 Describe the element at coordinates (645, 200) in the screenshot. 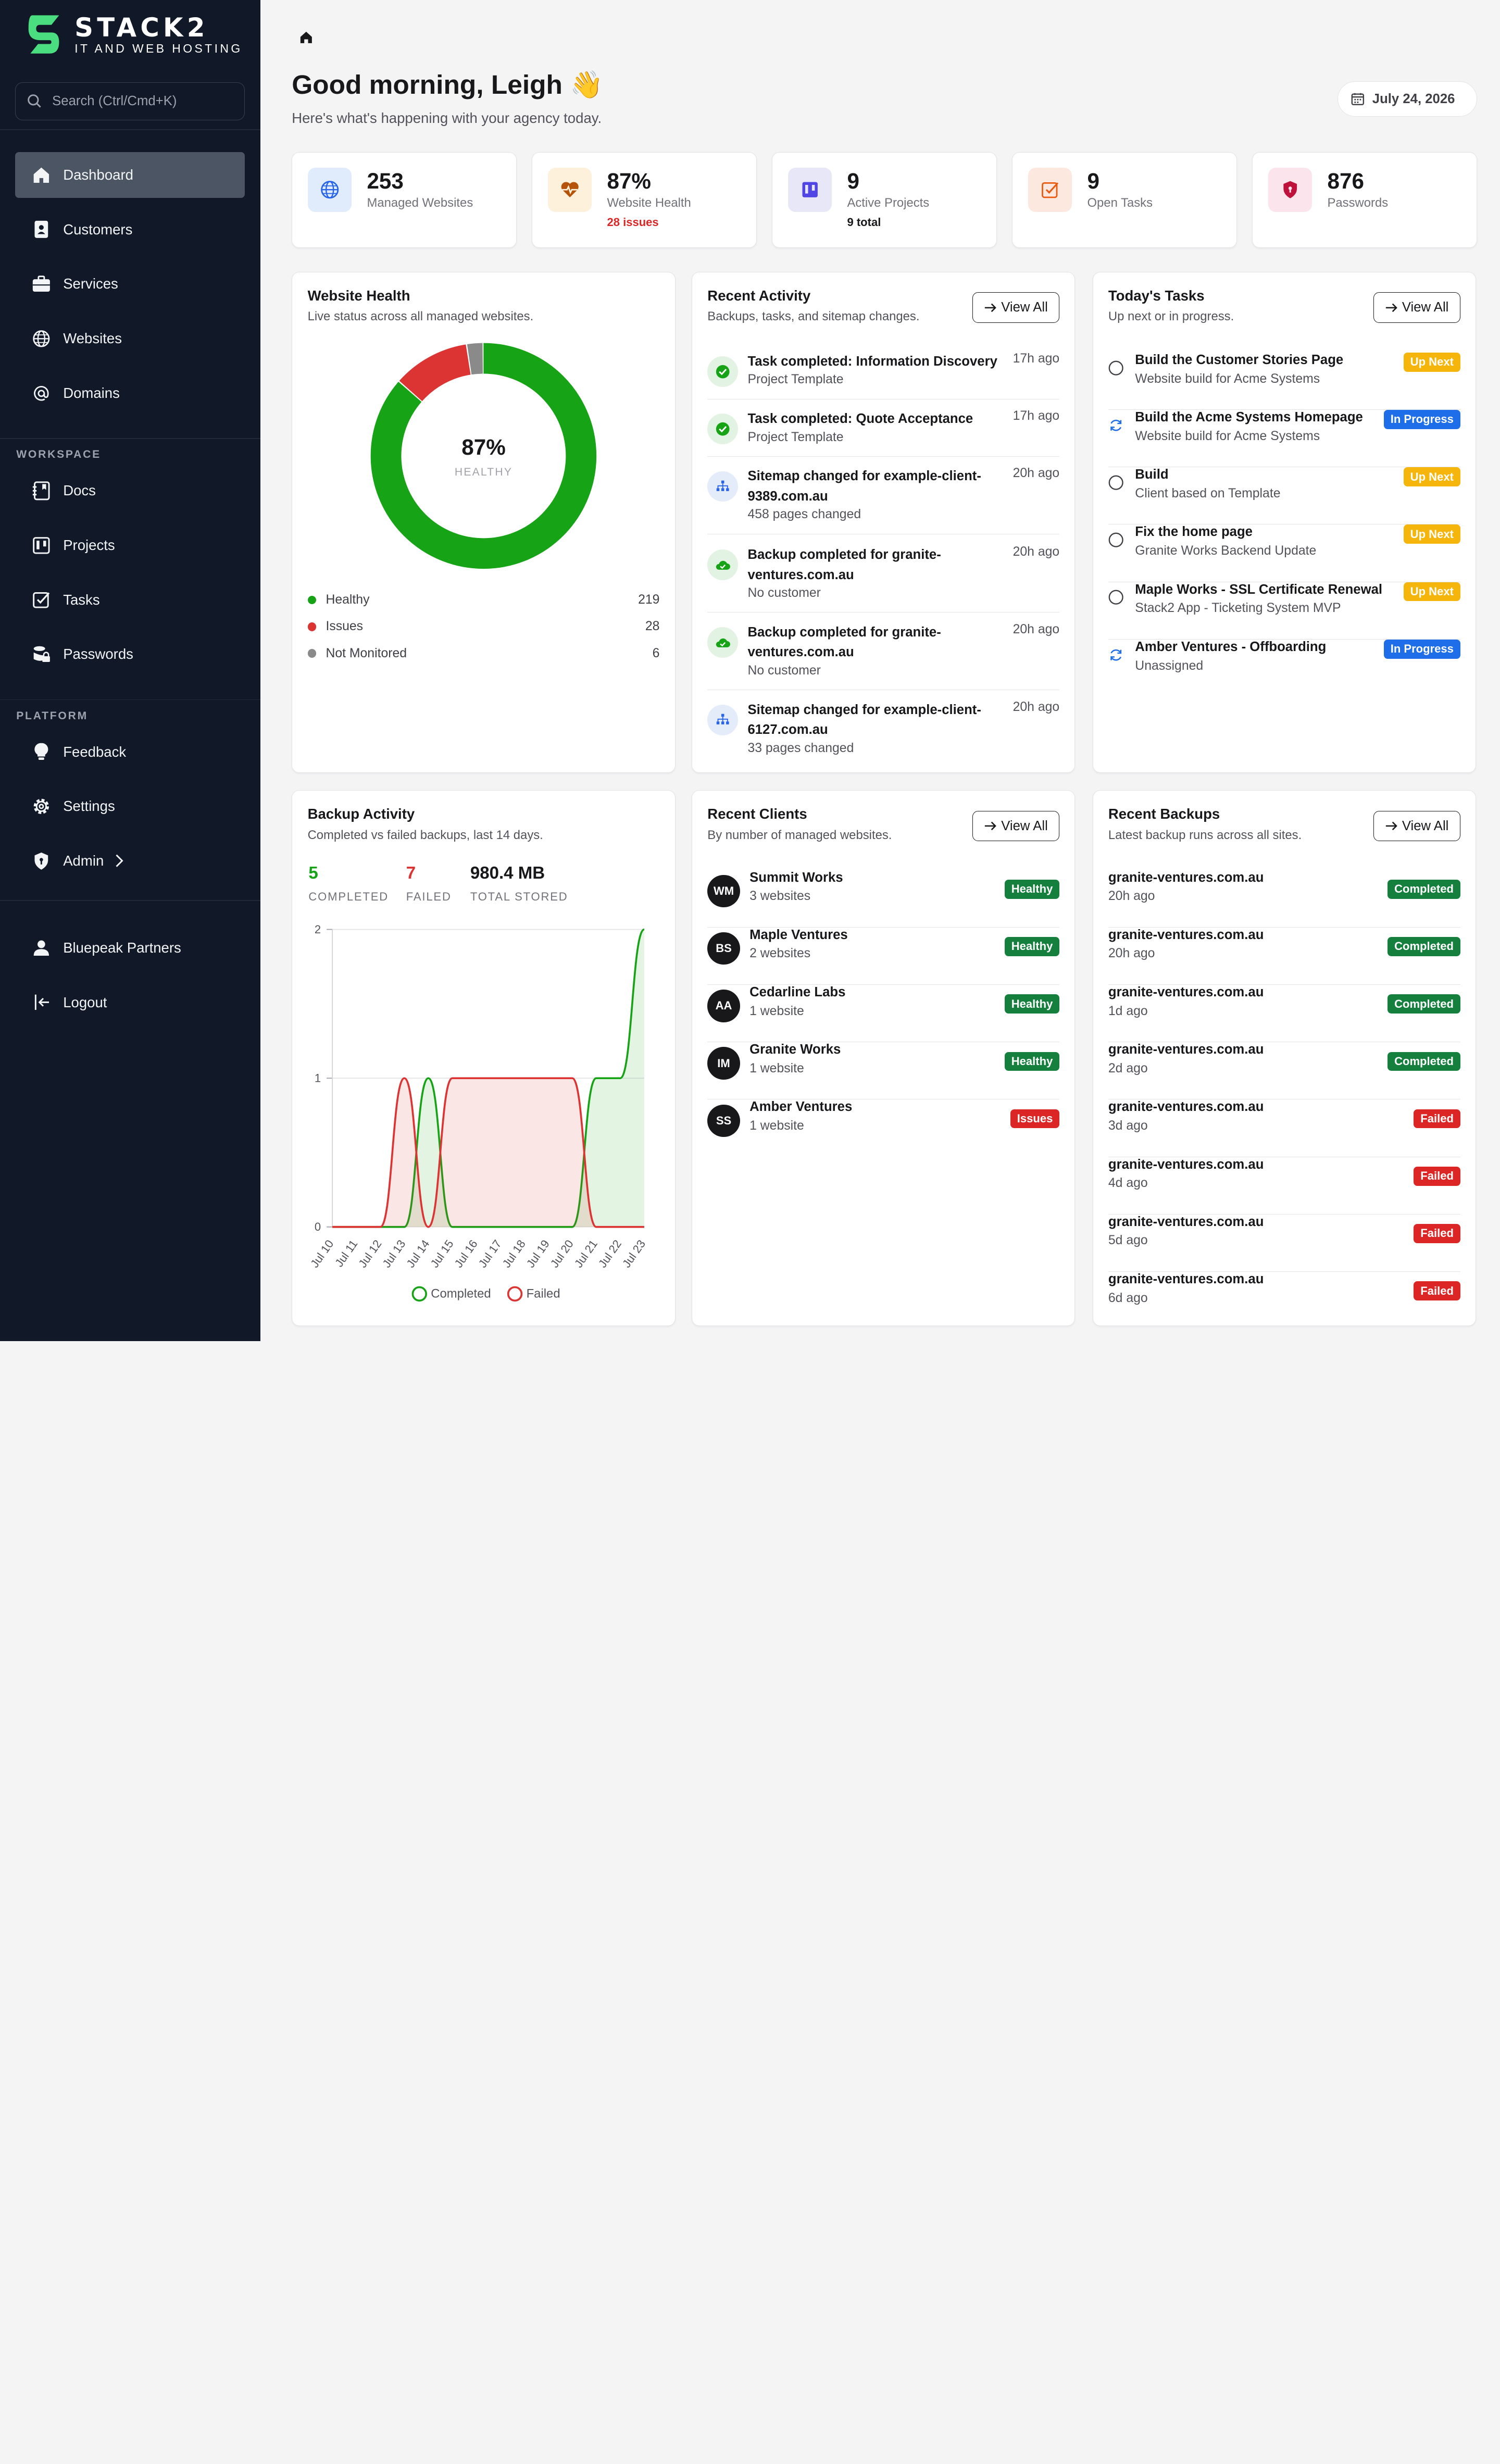

I see `stat-card-health: 87% Website Health 28 issues` at that location.